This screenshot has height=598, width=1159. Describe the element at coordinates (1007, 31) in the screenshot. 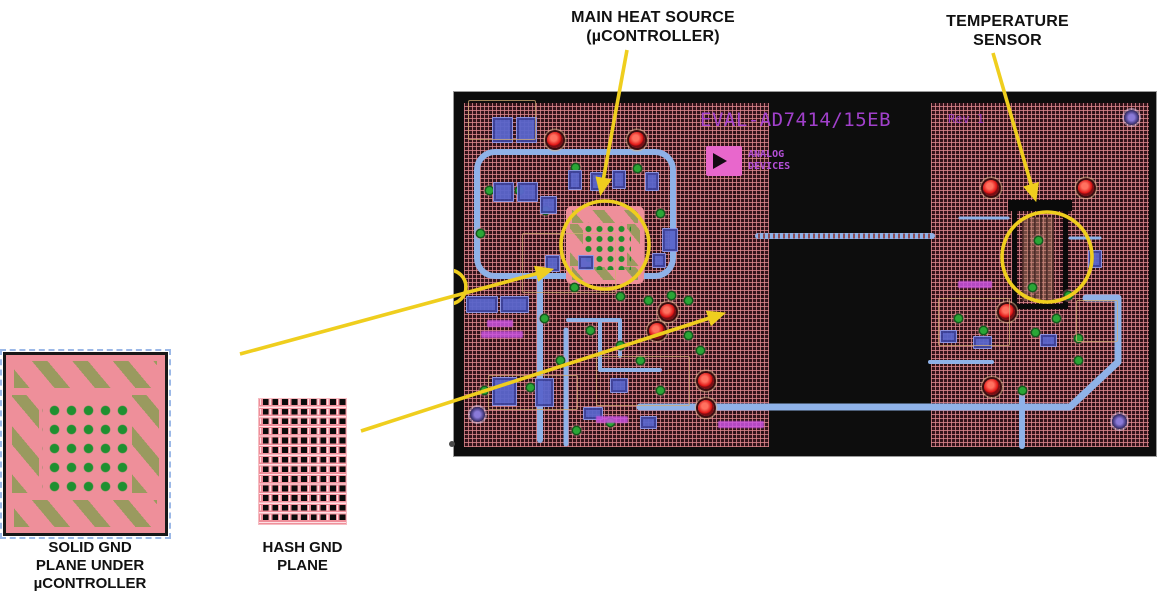

I see `temperature-sensor-label: TEMPERATURE SENSOR` at that location.